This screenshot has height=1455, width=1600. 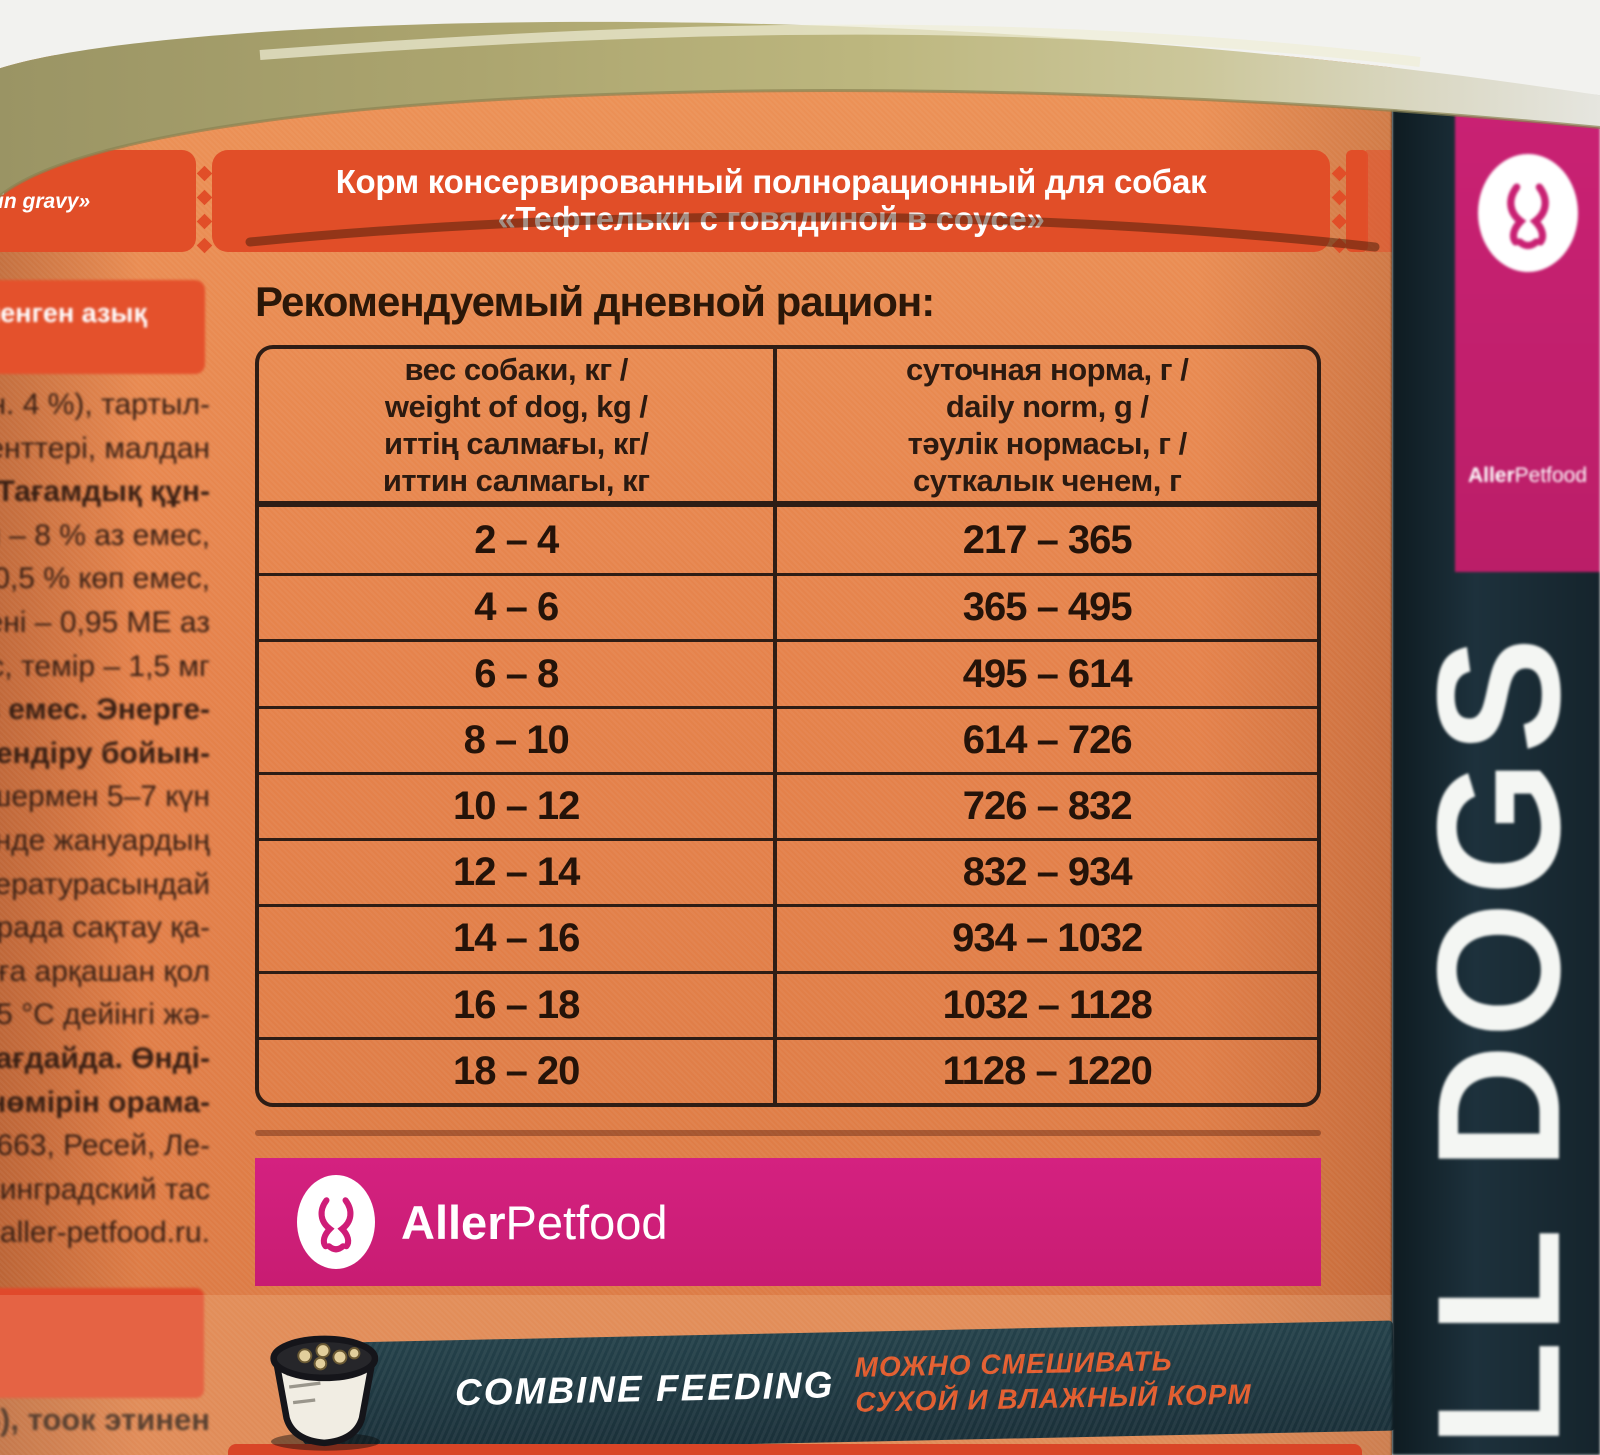 I want to click on brand-name-bold: Aller, so click(x=453, y=1222).